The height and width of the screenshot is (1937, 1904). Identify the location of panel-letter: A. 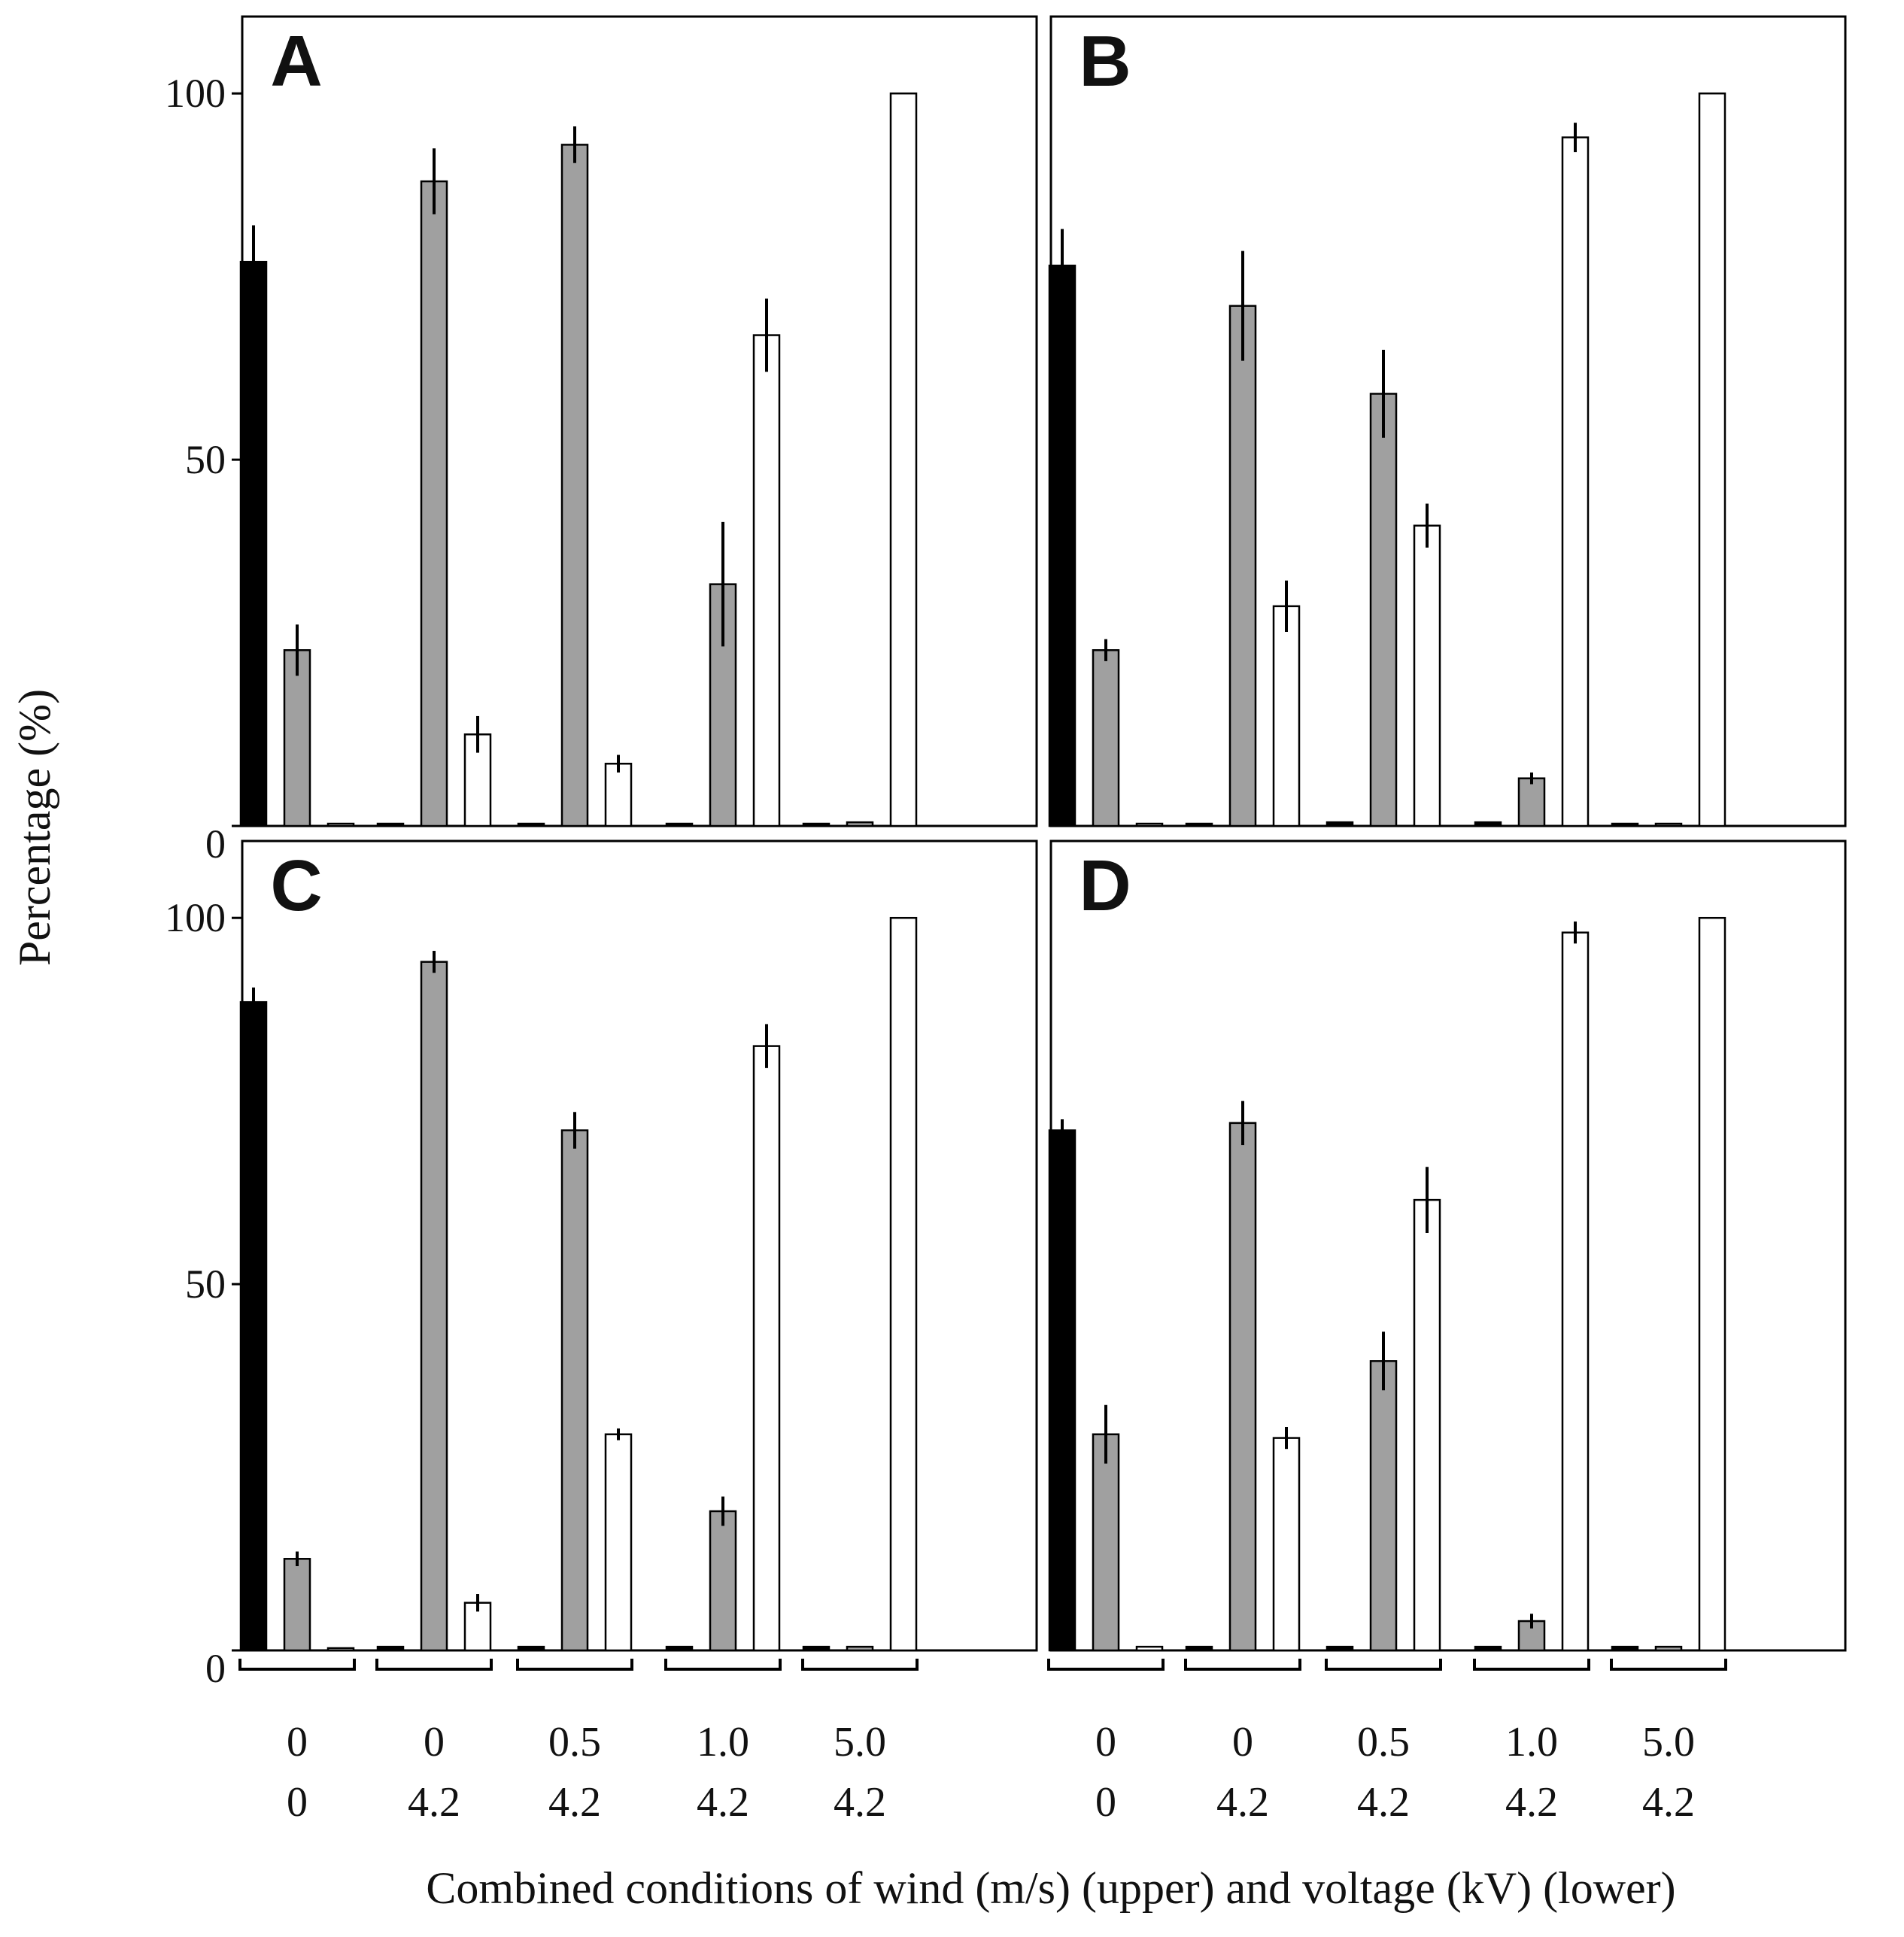
(296, 62).